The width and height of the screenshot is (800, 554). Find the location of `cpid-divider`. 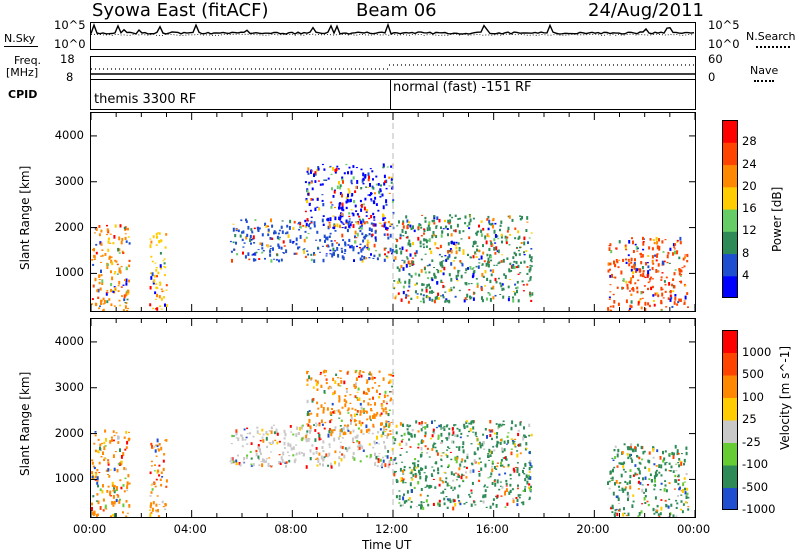

cpid-divider is located at coordinates (390, 95).